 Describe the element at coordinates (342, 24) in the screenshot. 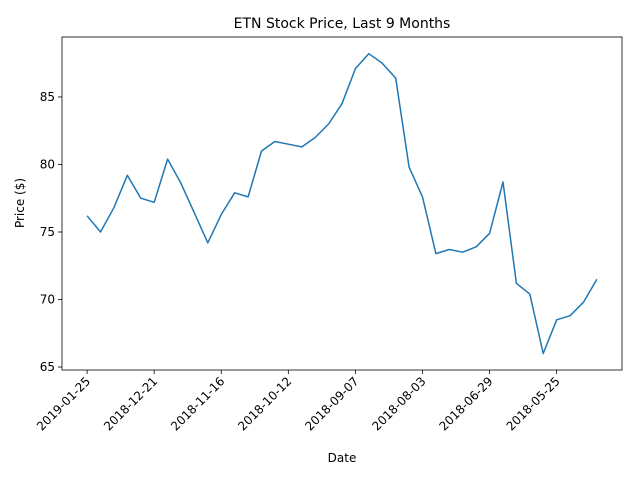

I see `chart-title: ETN Stock Price, Last 9 Months` at that location.